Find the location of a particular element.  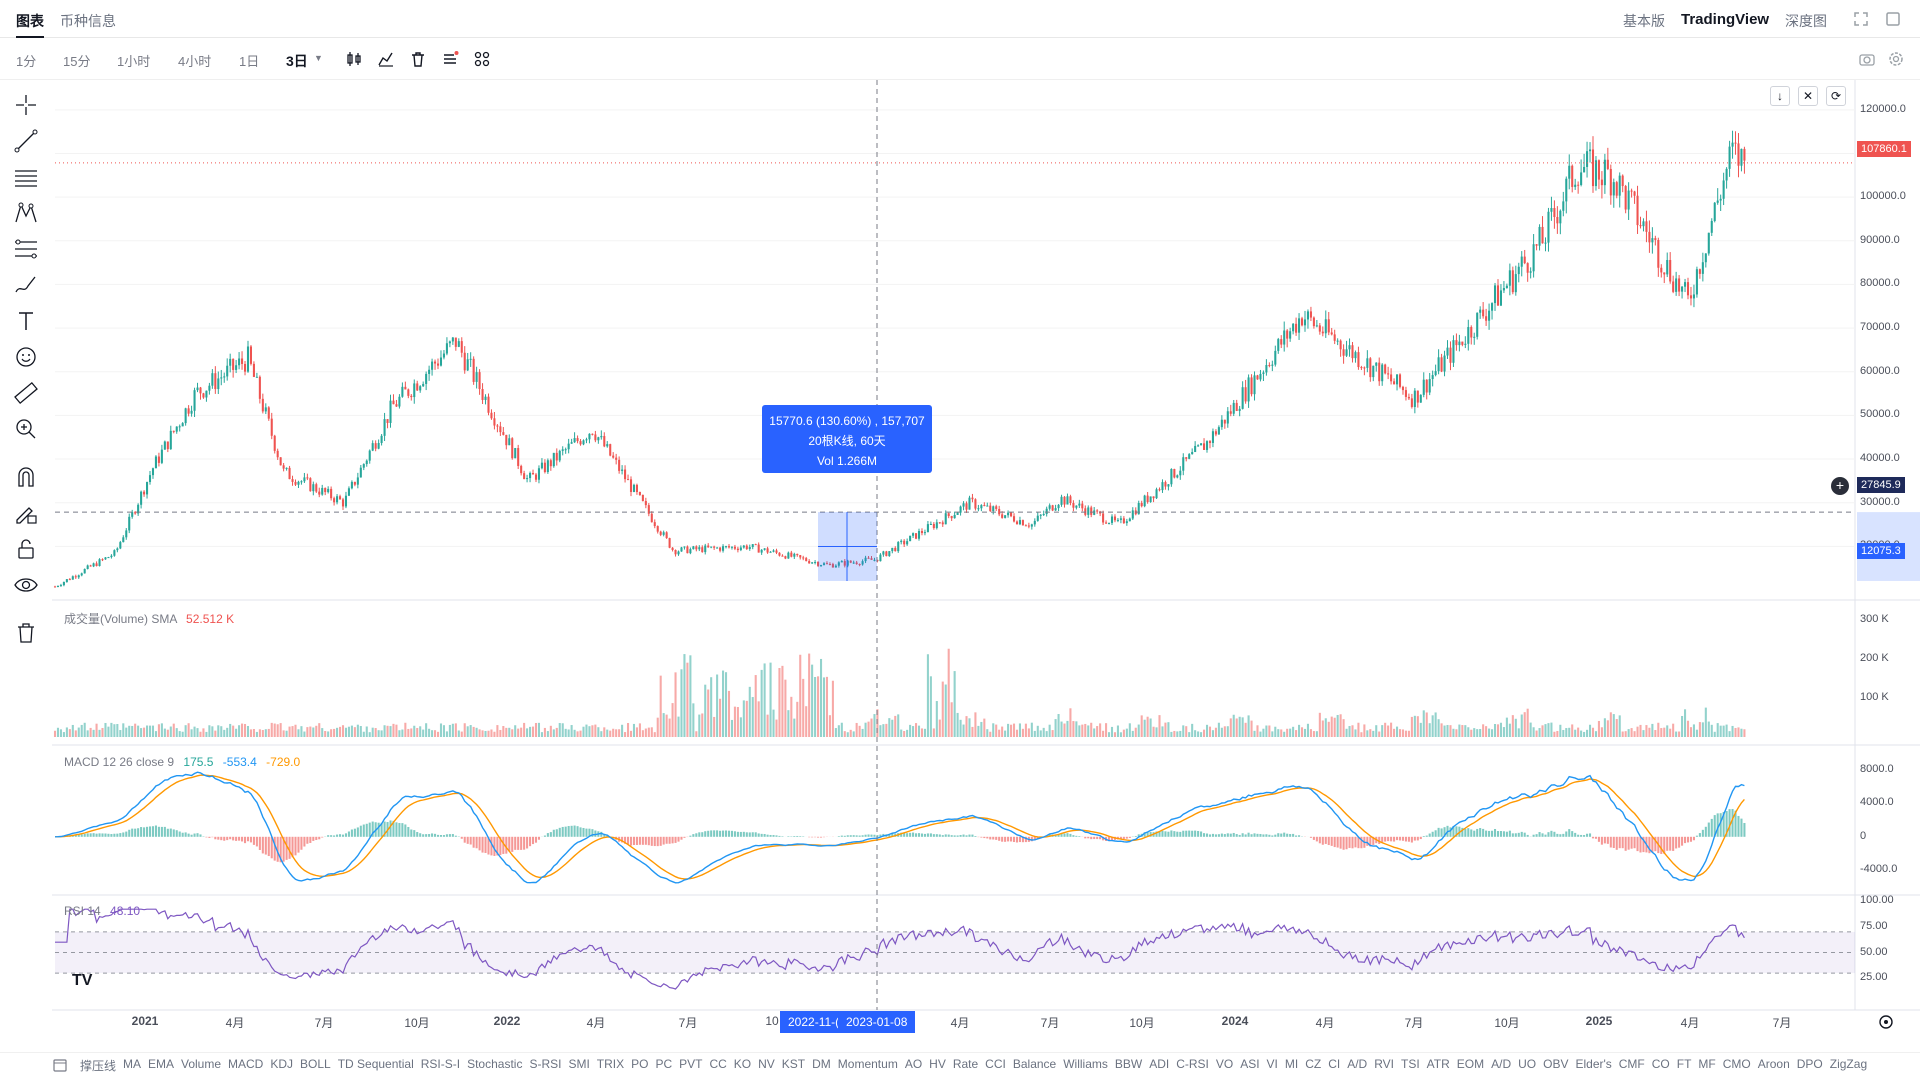

indicator-shortcut: DM is located at coordinates (821, 1064).